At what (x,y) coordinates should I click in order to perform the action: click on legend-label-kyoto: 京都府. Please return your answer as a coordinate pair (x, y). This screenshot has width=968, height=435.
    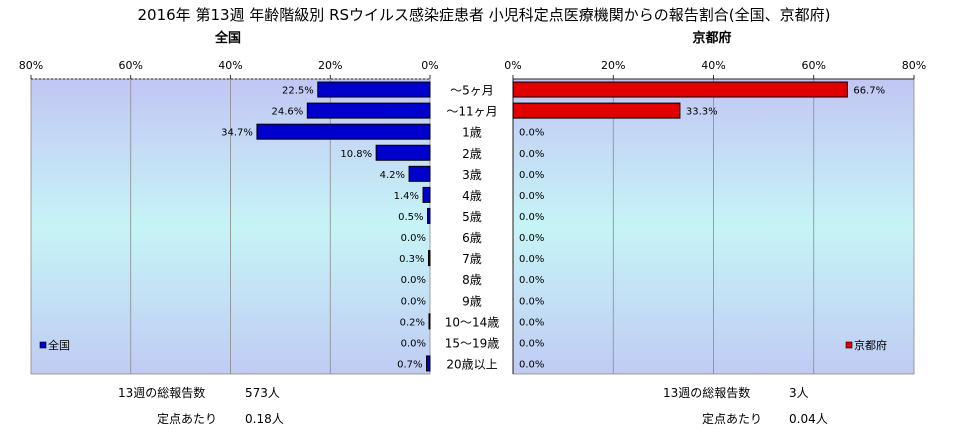
    Looking at the image, I should click on (870, 345).